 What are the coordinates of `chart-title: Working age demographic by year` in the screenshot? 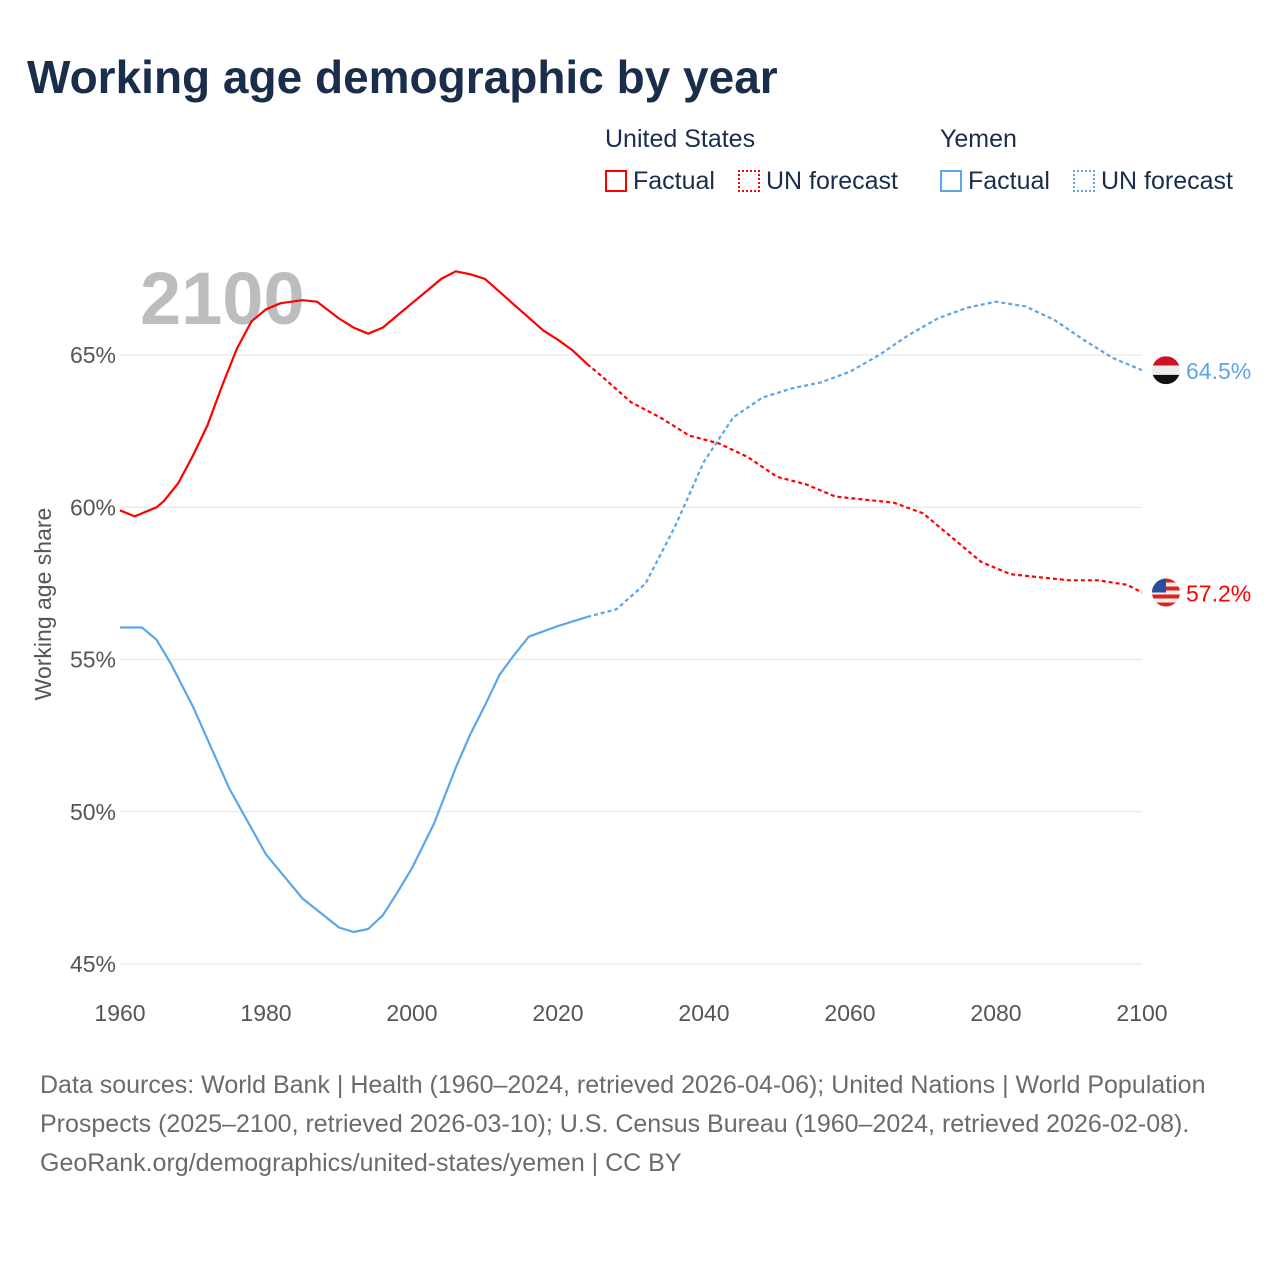 It's located at (402, 77).